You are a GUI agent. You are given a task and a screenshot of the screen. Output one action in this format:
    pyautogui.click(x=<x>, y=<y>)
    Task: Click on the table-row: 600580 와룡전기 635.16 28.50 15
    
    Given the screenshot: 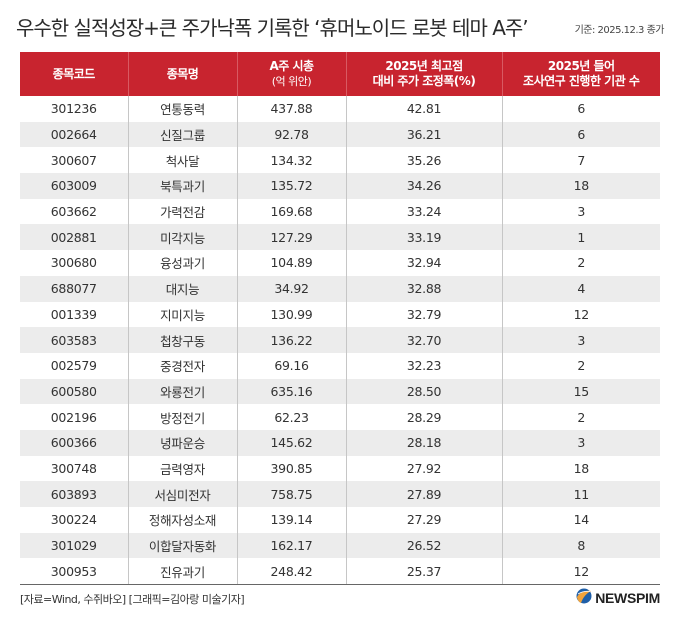 What is the action you would take?
    pyautogui.click(x=340, y=391)
    